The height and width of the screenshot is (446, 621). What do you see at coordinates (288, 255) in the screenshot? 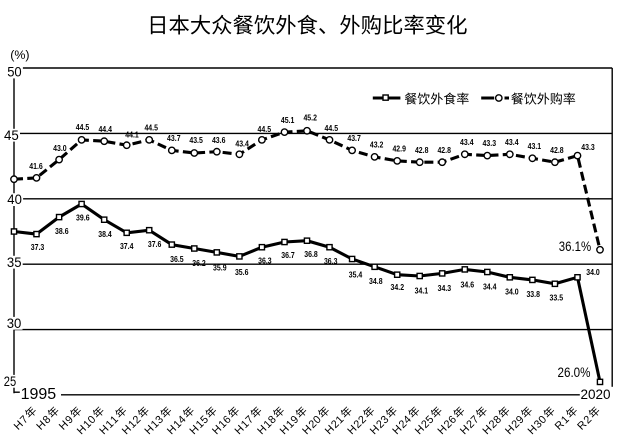
I see `svg-text: 36.7` at bounding box center [288, 255].